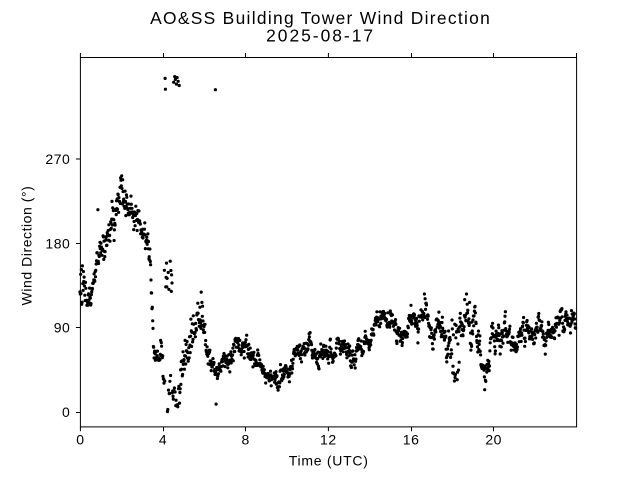 Image resolution: width=640 pixels, height=480 pixels. I want to click on svg-text: 8, so click(246, 440).